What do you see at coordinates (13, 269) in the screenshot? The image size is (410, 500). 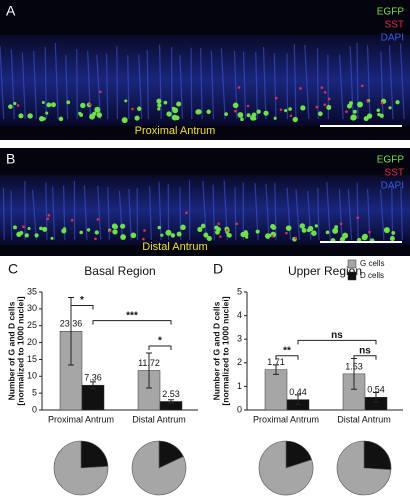 I see `panel-label: C` at bounding box center [13, 269].